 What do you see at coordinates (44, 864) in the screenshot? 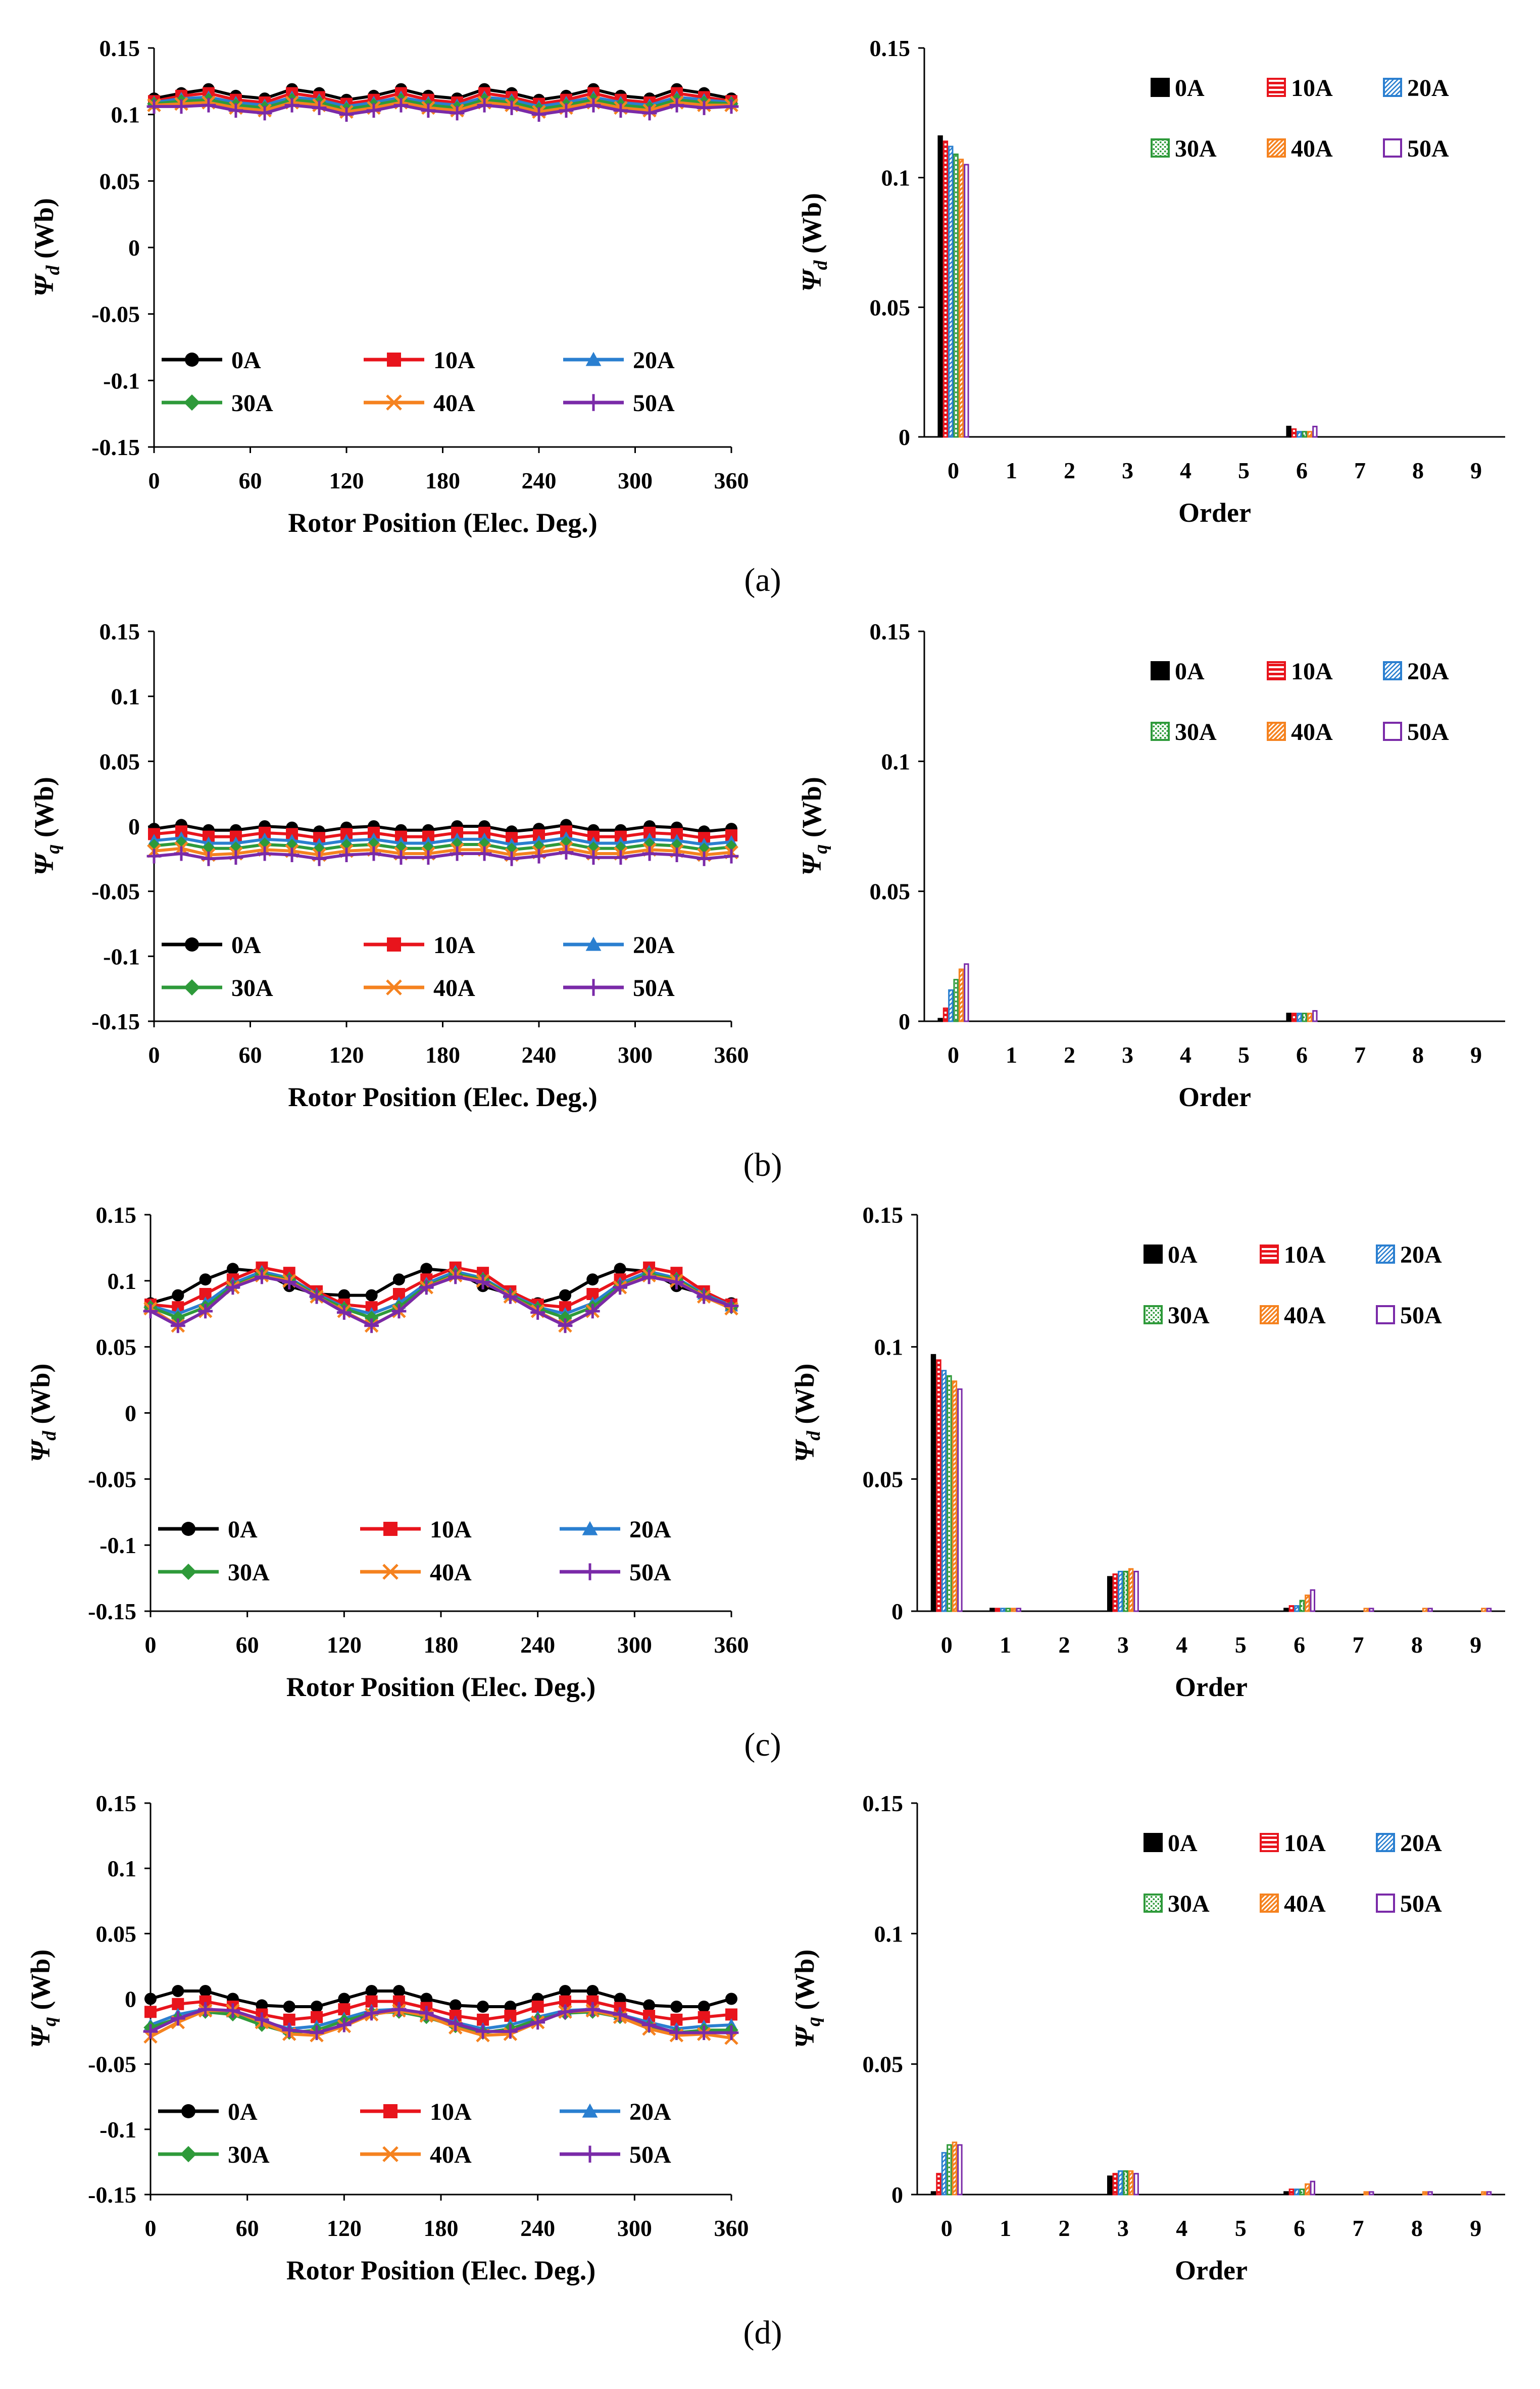
I see `y-axis-symbol: Ψ` at bounding box center [44, 864].